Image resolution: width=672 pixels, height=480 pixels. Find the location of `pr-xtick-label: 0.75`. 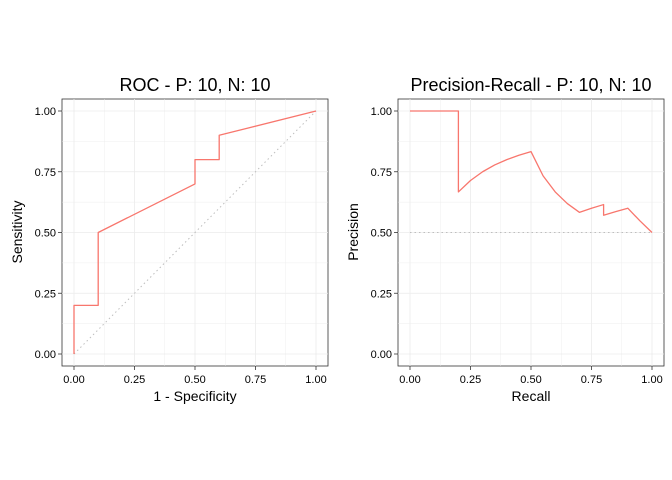

pr-xtick-label: 0.75 is located at coordinates (591, 380).